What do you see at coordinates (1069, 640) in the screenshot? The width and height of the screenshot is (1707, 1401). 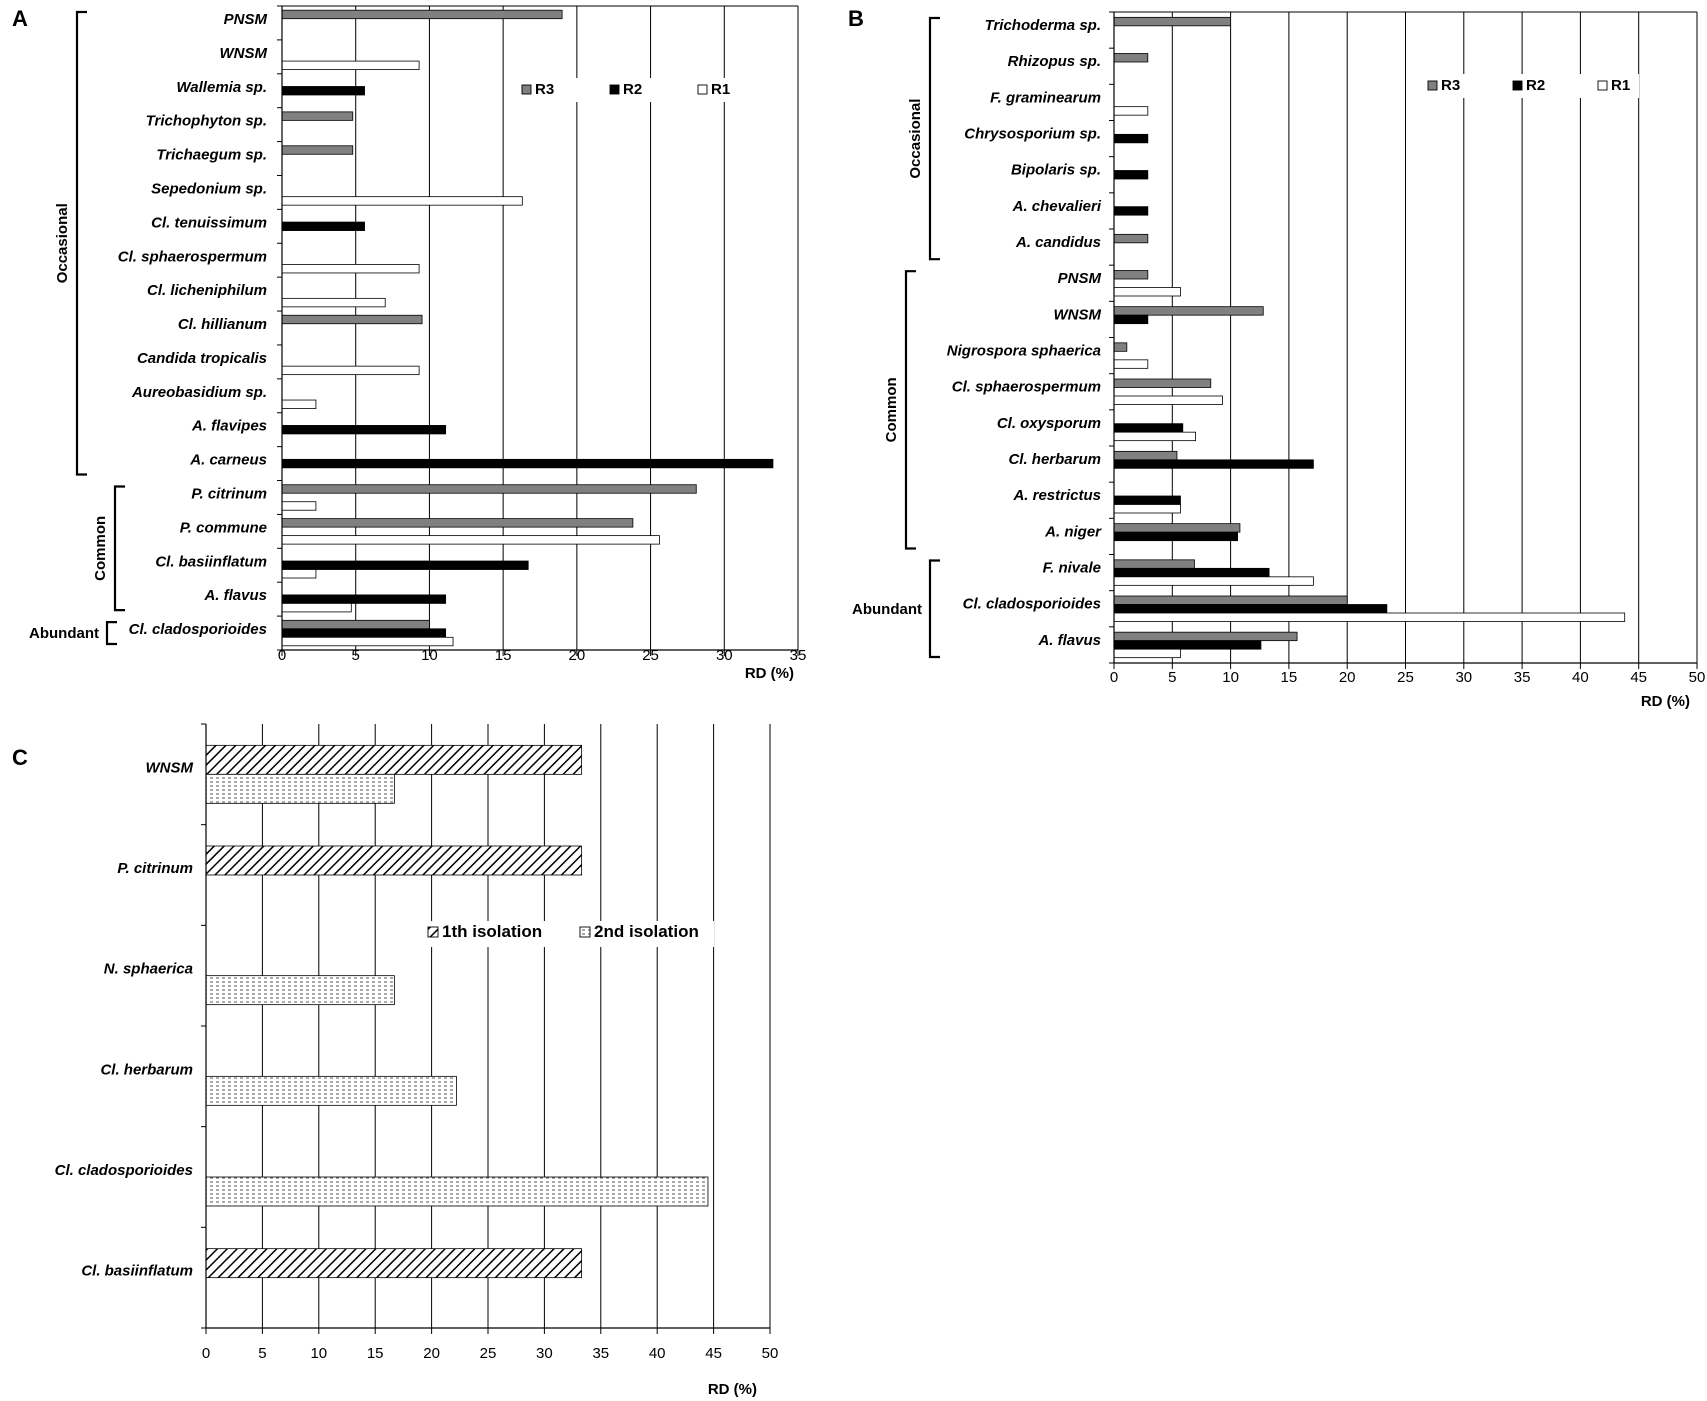 I see `category-label: A. flavus` at bounding box center [1069, 640].